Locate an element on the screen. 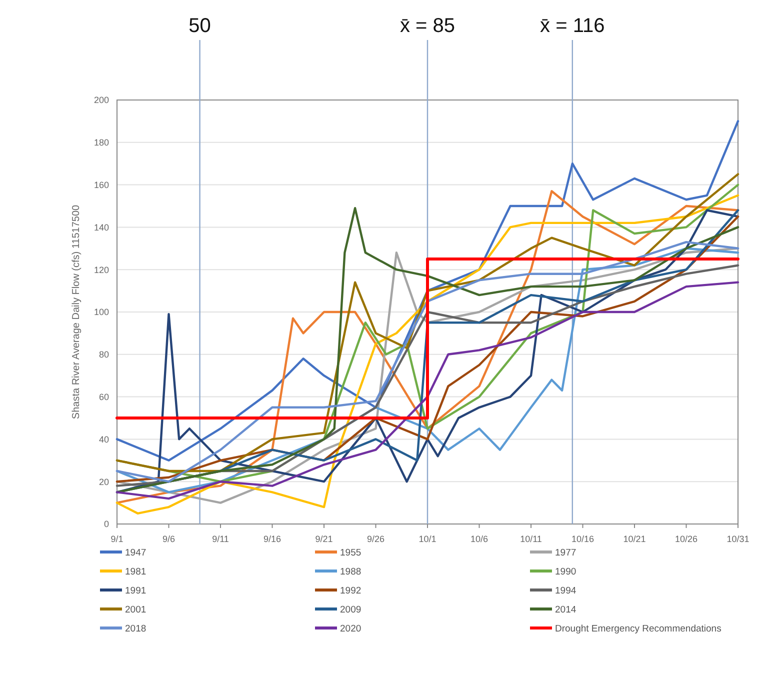  x-tick-label: 10/16 is located at coordinates (582, 539).